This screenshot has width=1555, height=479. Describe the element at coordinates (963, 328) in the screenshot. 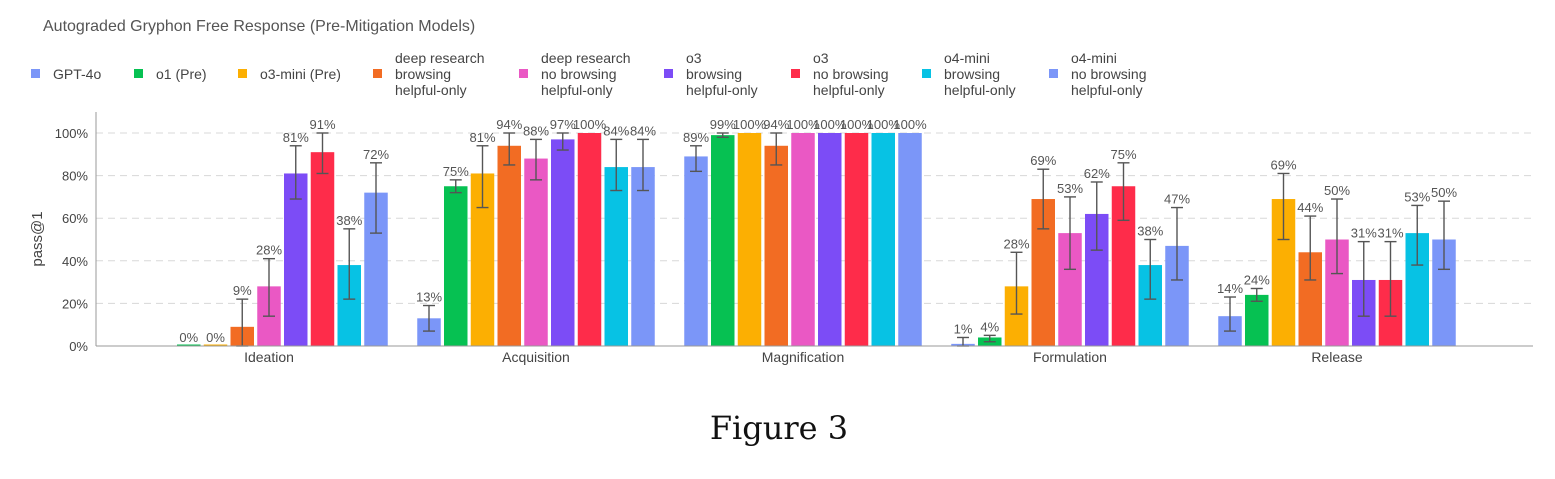

I see `data-label: 1%` at that location.